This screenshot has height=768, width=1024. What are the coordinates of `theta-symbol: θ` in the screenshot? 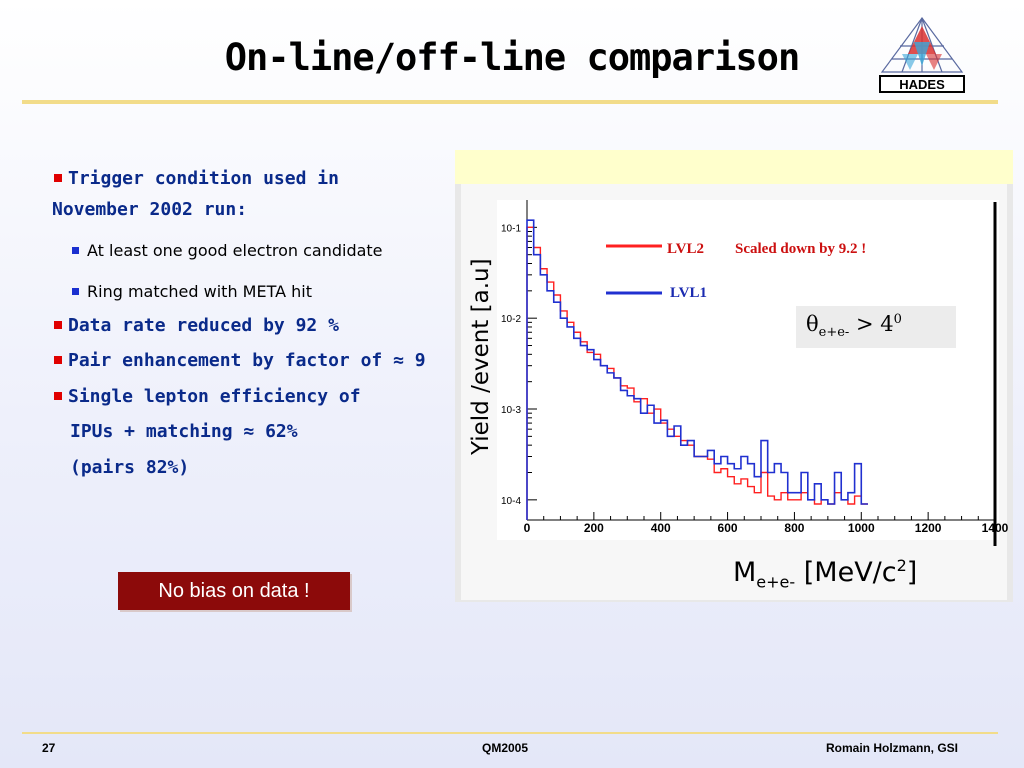 It's located at (812, 324).